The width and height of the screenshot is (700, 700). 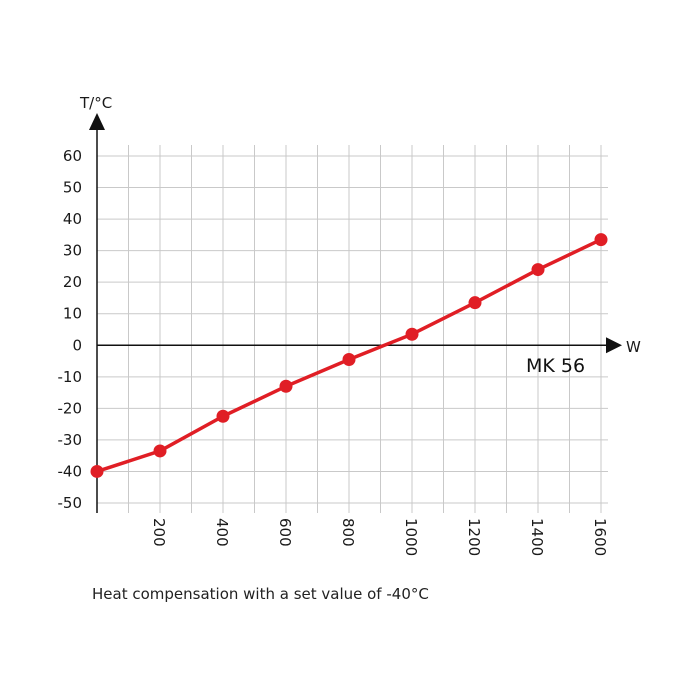 I want to click on y-tick-label: -10, so click(x=70, y=377).